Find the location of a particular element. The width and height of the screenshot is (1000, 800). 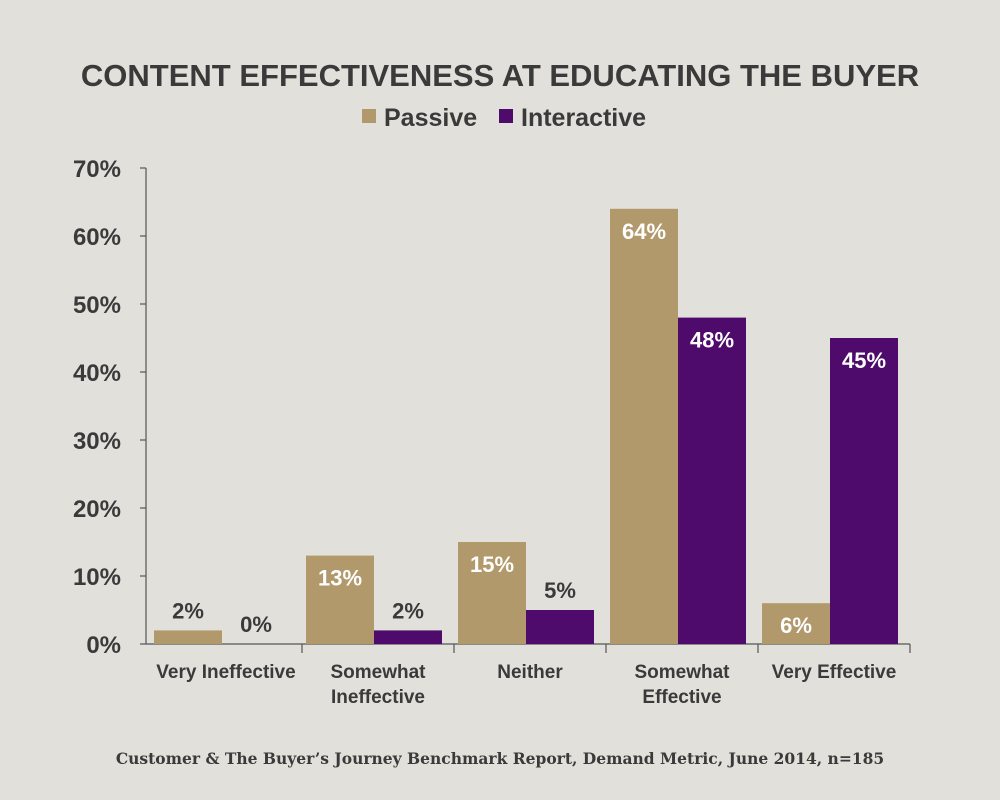

data-label-passive-1: 13% is located at coordinates (340, 578).